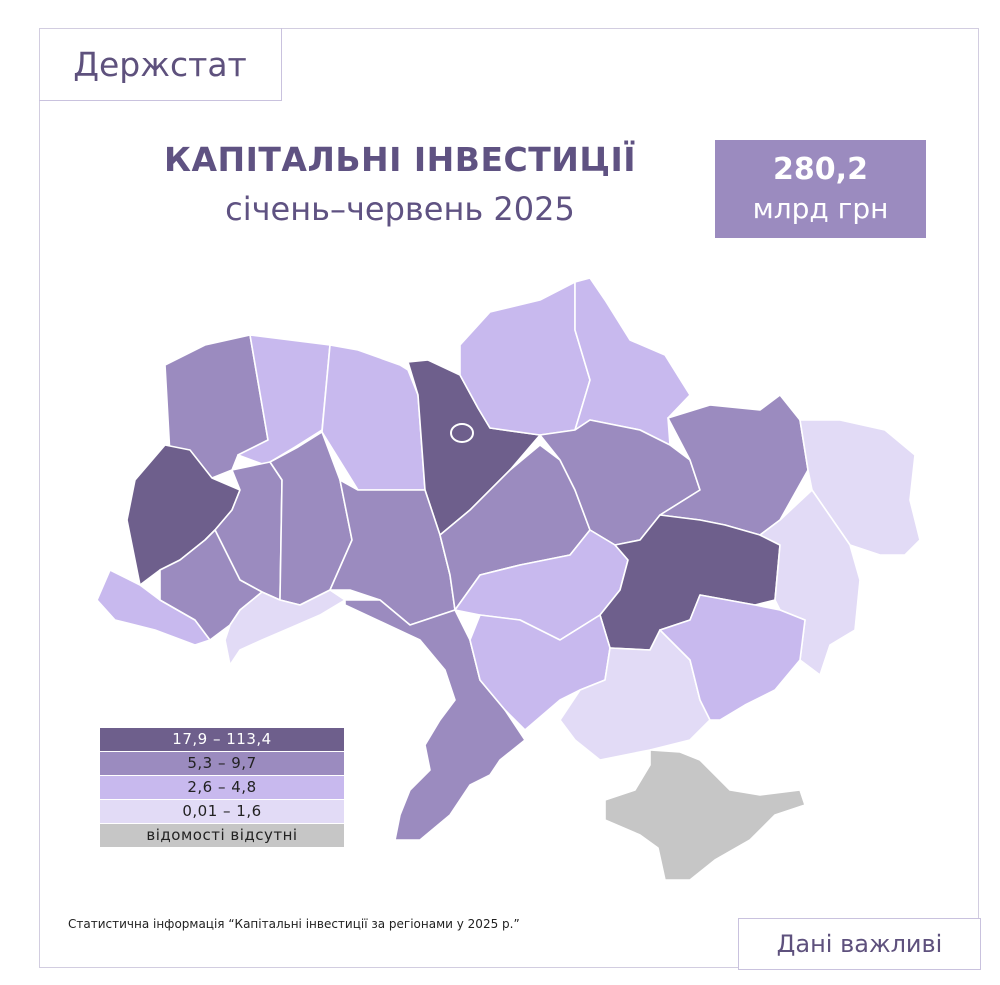 The width and height of the screenshot is (1000, 985). Describe the element at coordinates (632, 361) in the screenshot. I see `region-sumska` at that location.